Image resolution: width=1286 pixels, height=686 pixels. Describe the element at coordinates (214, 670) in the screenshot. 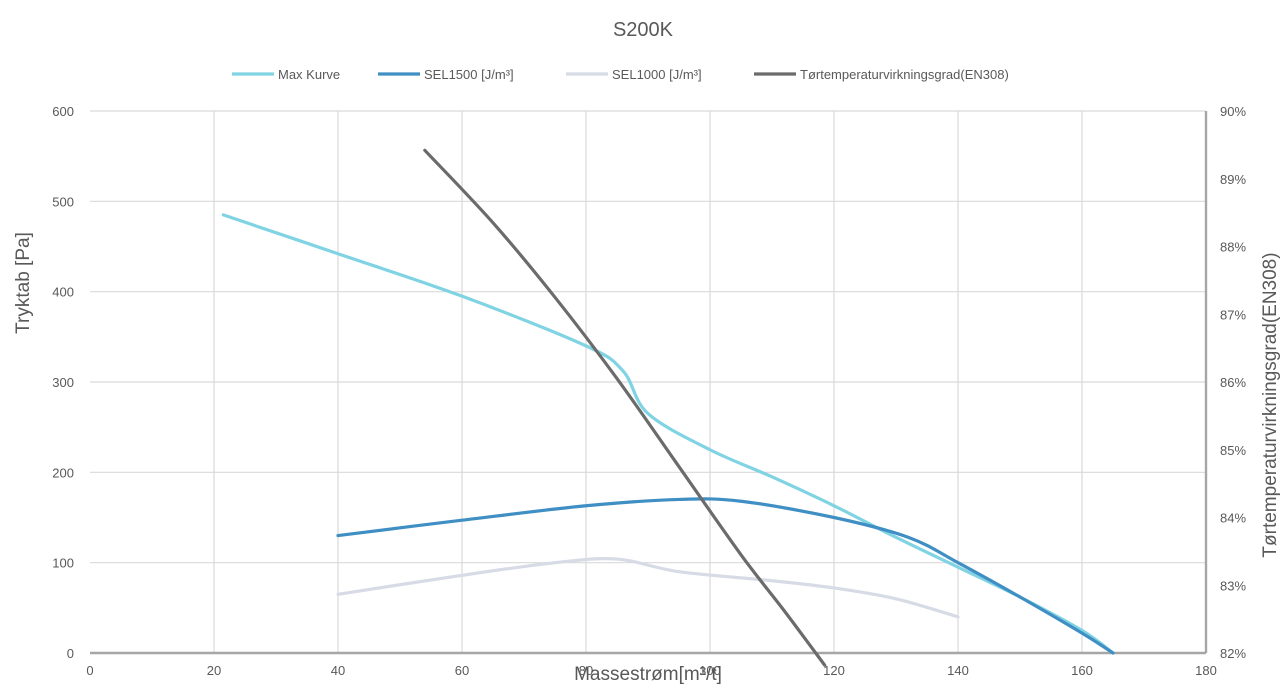

I see `x-tick-label: 20` at that location.